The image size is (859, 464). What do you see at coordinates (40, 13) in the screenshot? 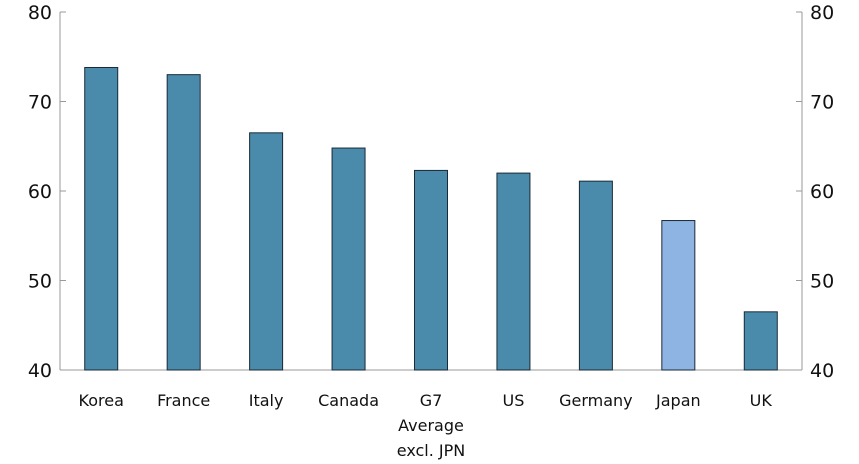
I see `y-tick-label-left: 80` at bounding box center [40, 13].